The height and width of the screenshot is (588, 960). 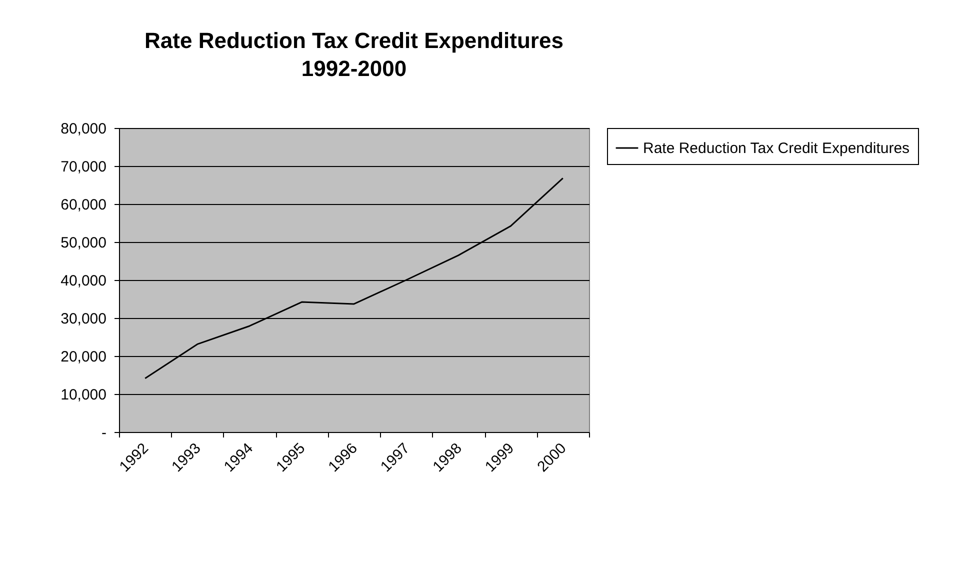 What do you see at coordinates (83, 357) in the screenshot?
I see `y-tick-label: 20,000` at bounding box center [83, 357].